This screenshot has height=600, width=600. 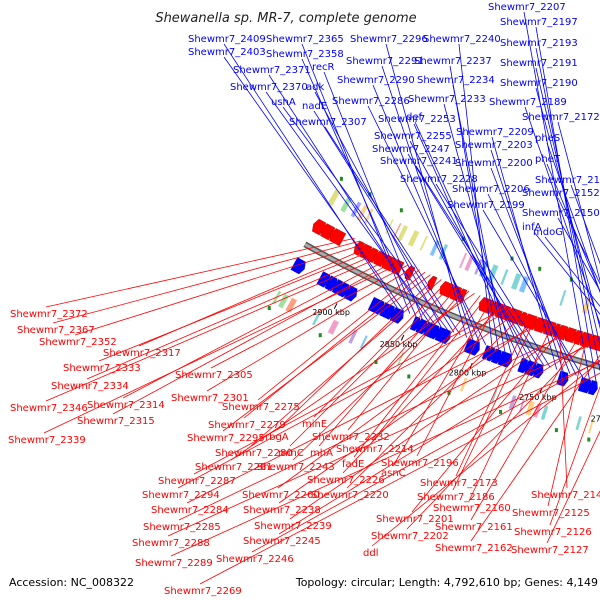 I want to click on tick-mark, so click(x=335, y=306).